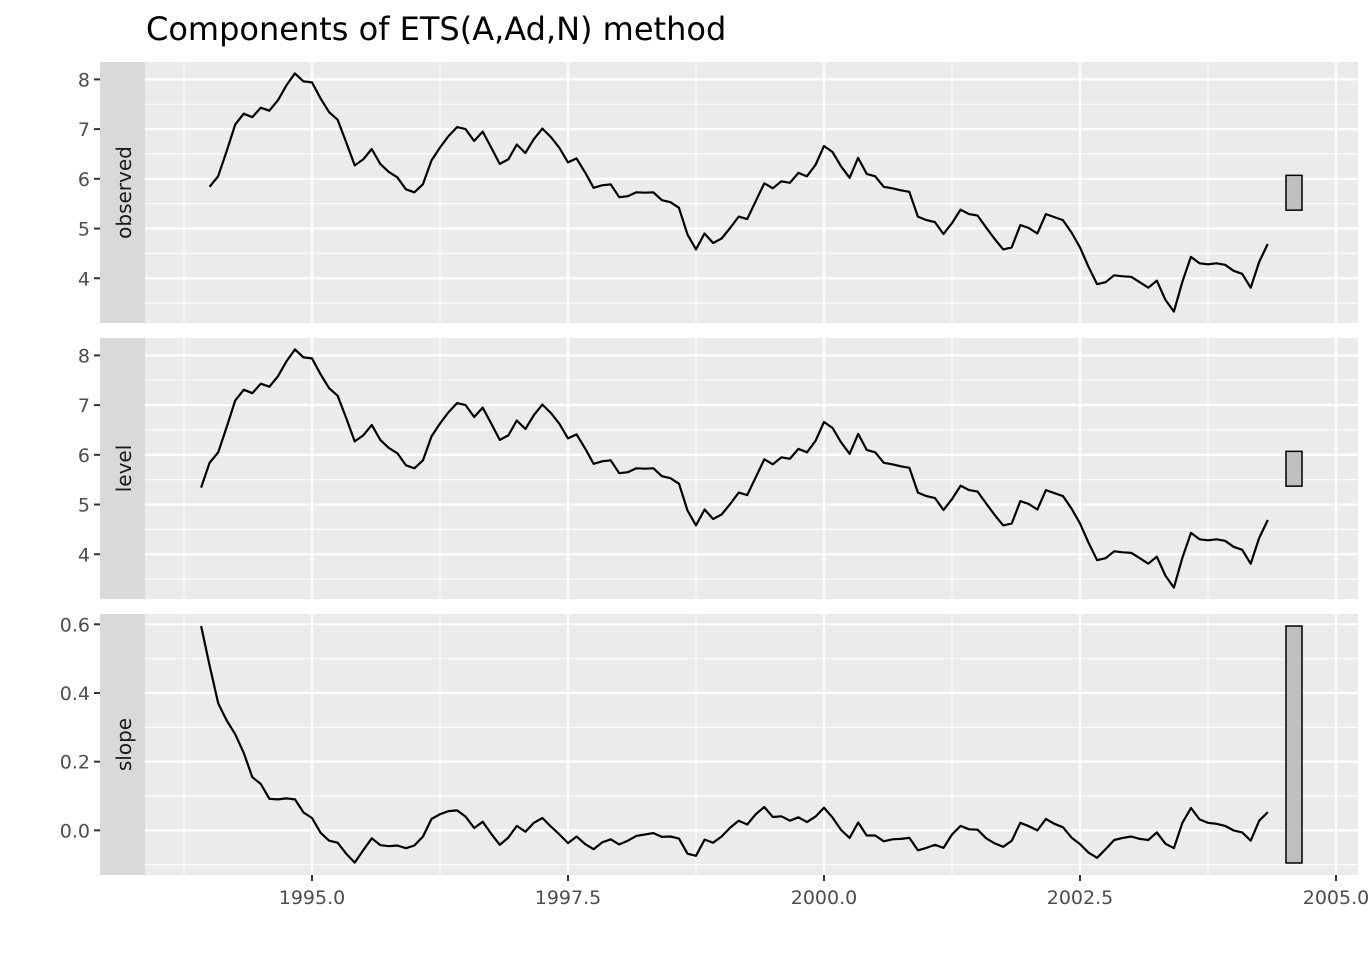 Image resolution: width=1372 pixels, height=960 pixels. What do you see at coordinates (1336, 898) in the screenshot?
I see `x-tick-label: 2005.0` at bounding box center [1336, 898].